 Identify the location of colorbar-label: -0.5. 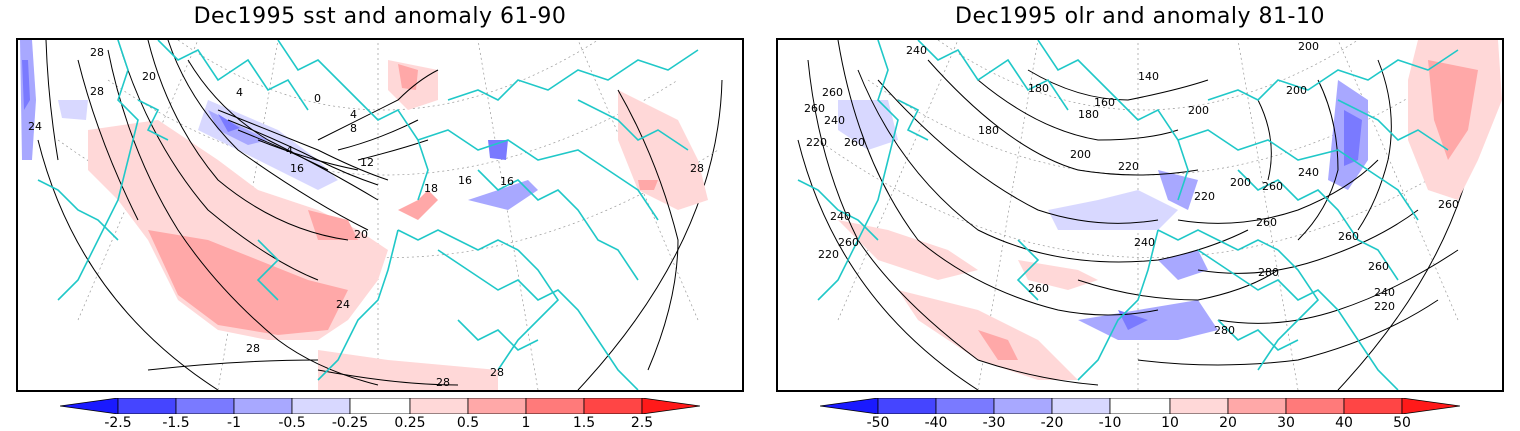
(292, 423).